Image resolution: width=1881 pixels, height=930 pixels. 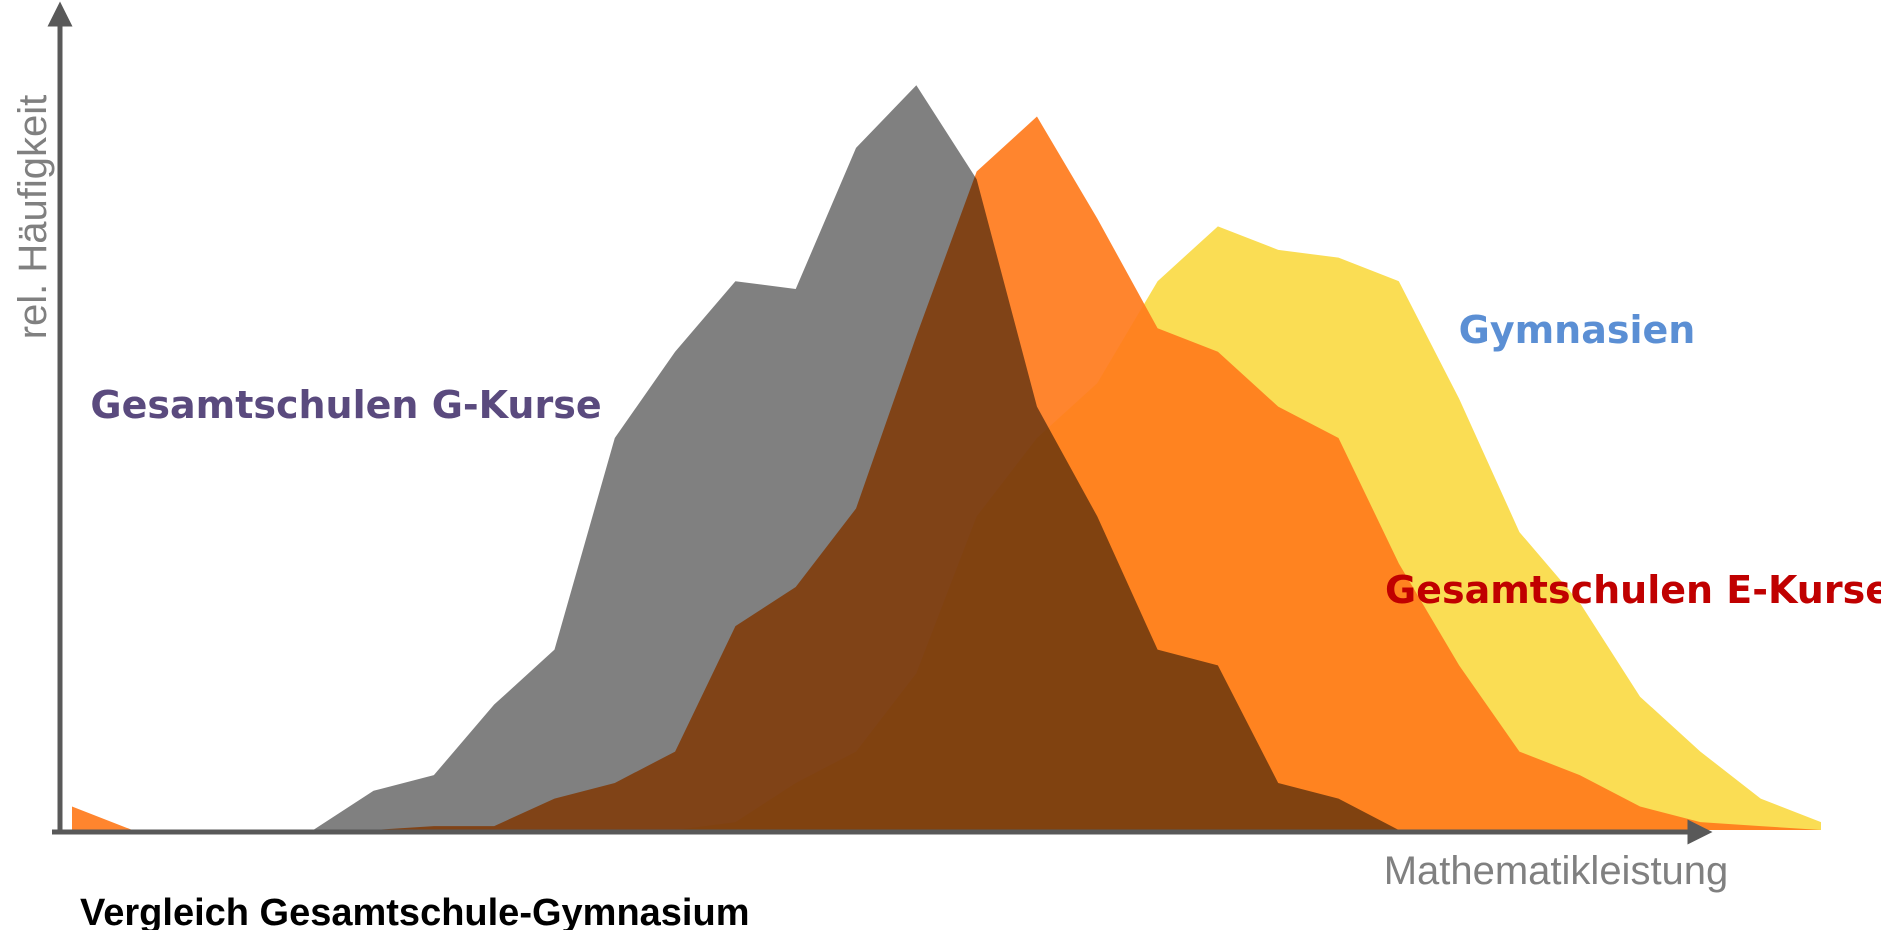 I want to click on chart-title: Vergleich Gesamtschule-Gymnasium, so click(x=415, y=911).